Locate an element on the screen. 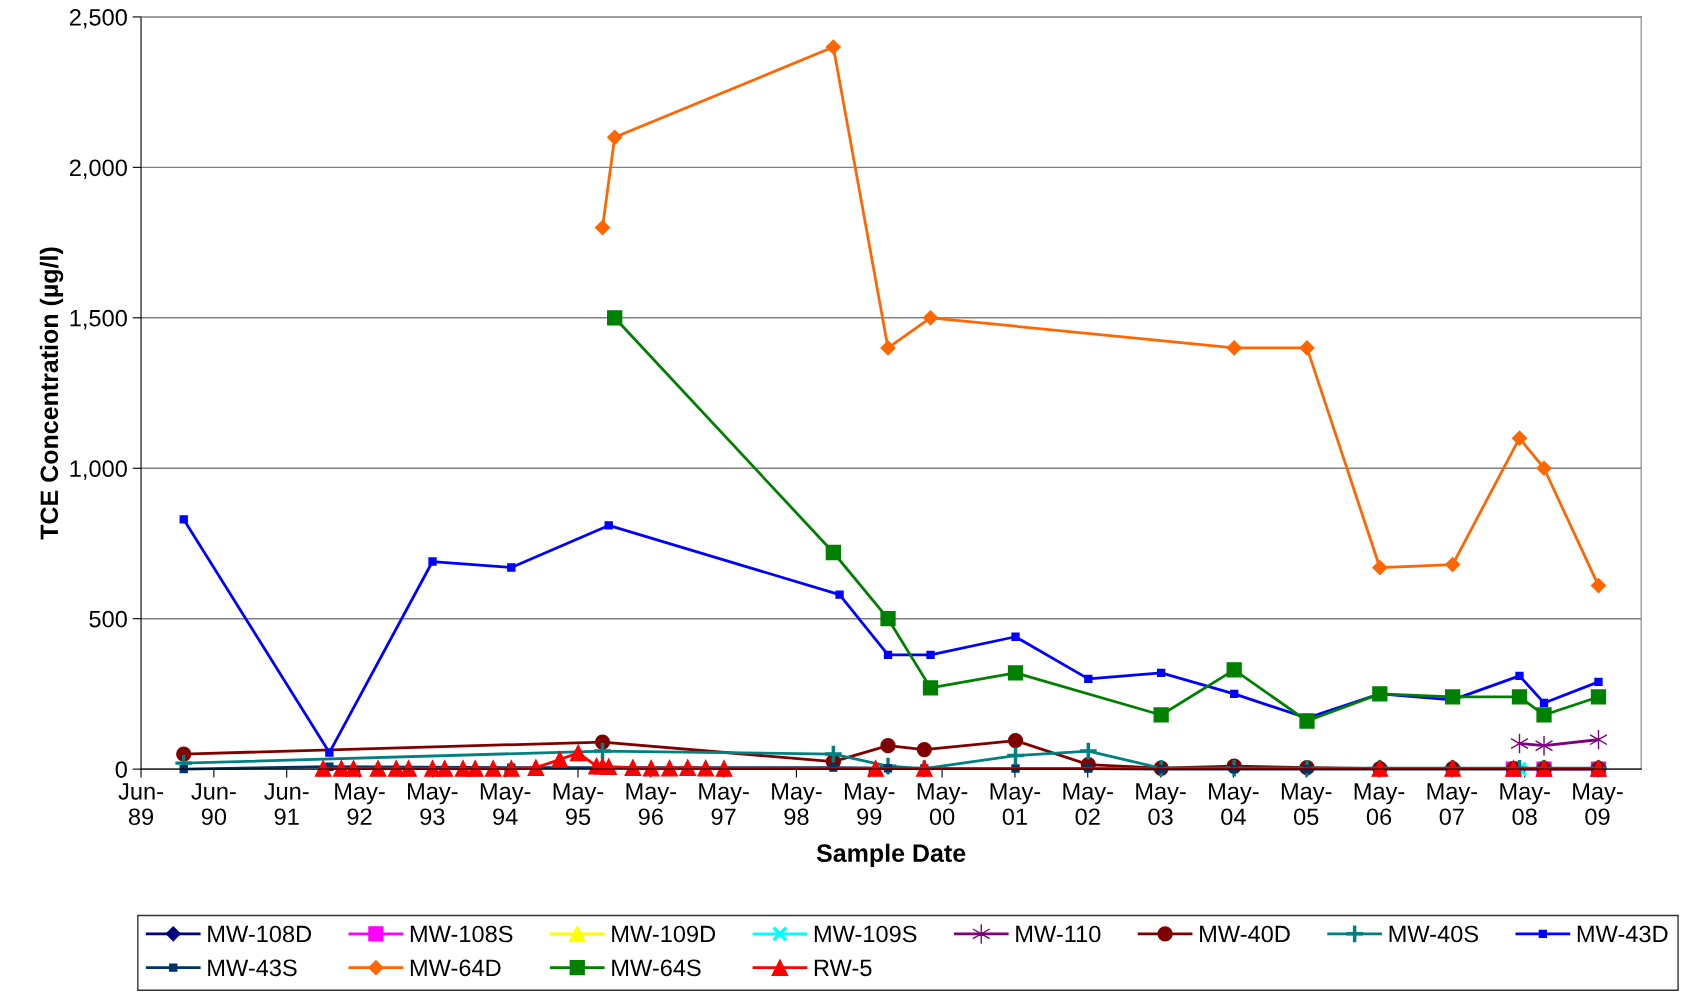  x-tick-label: May-01 is located at coordinates (1015, 804).